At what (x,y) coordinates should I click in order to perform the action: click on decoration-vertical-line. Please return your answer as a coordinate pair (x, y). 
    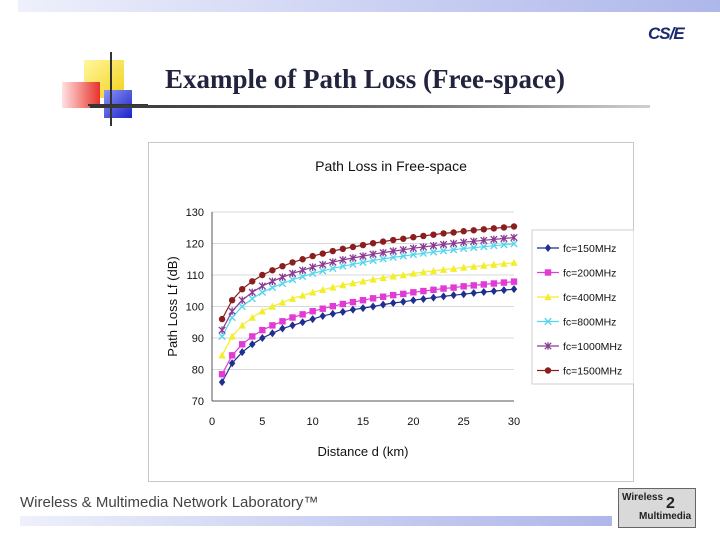
    Looking at the image, I should click on (111, 89).